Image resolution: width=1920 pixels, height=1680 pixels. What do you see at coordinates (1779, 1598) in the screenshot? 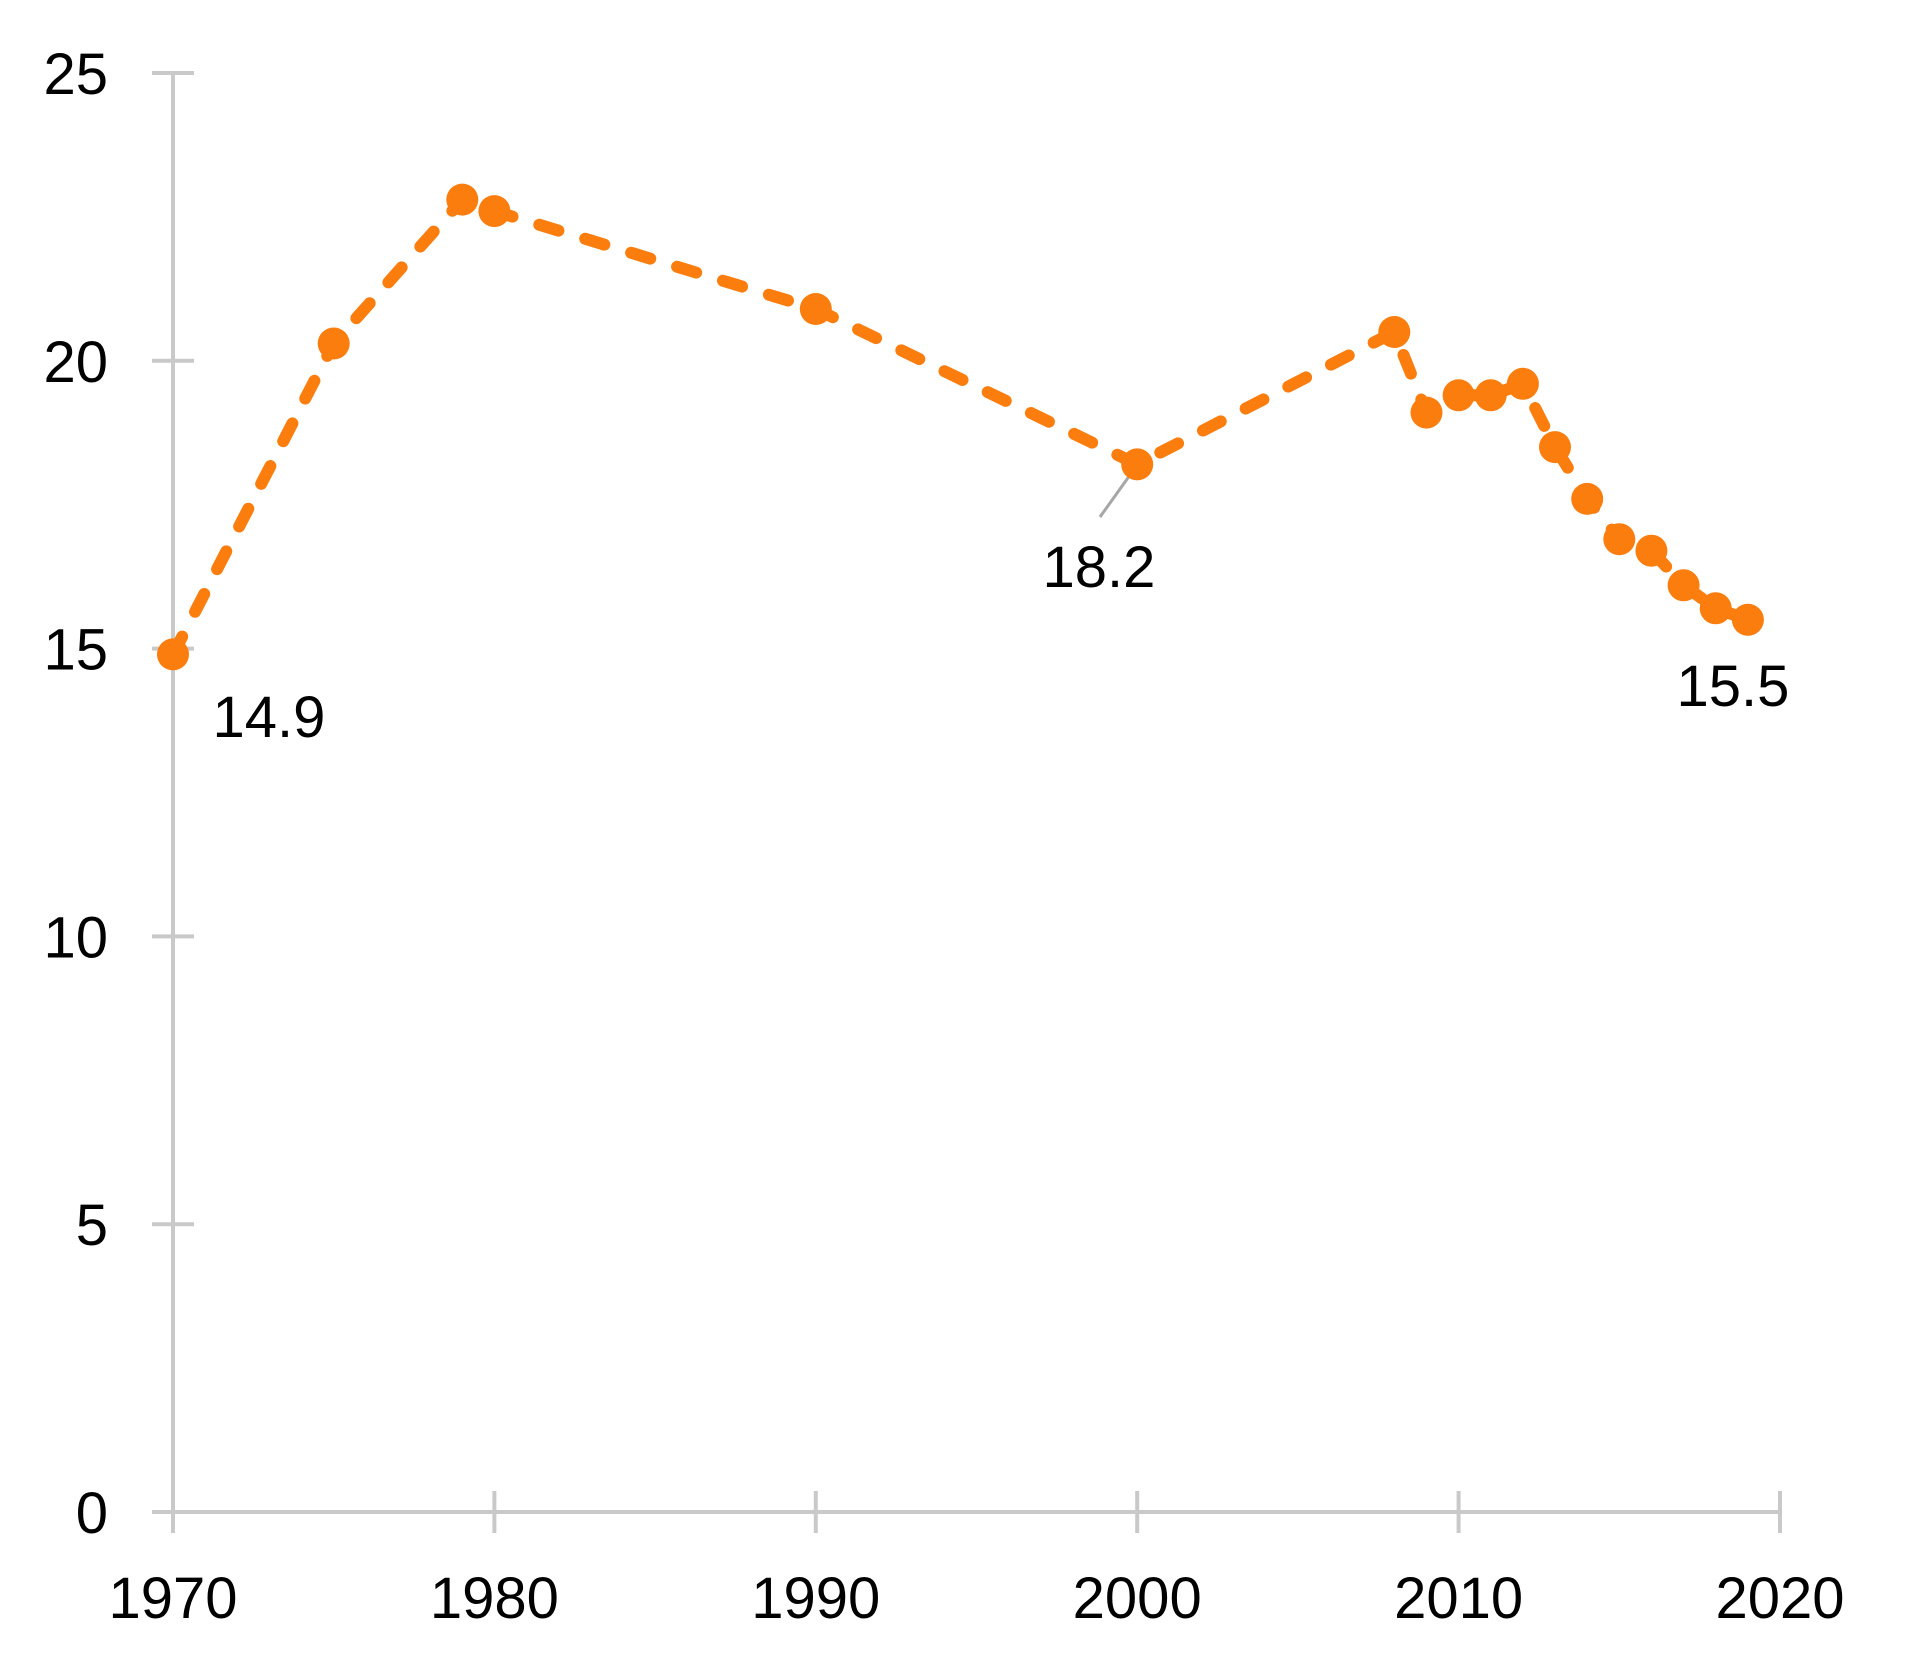
I see `x-tick-label: 2020` at bounding box center [1779, 1598].